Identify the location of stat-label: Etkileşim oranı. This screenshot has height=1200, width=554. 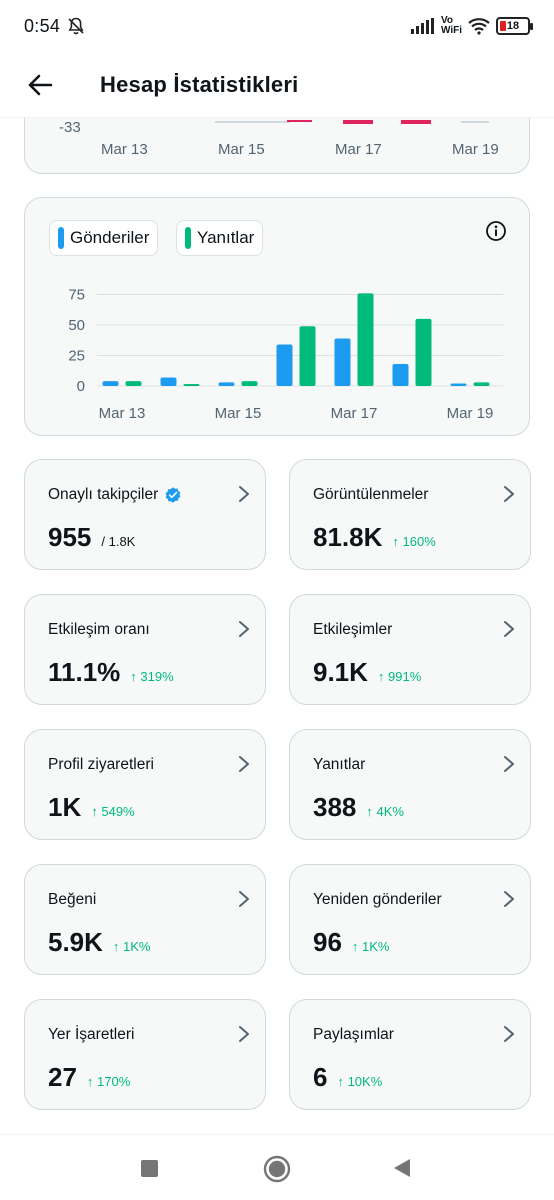
(99, 629).